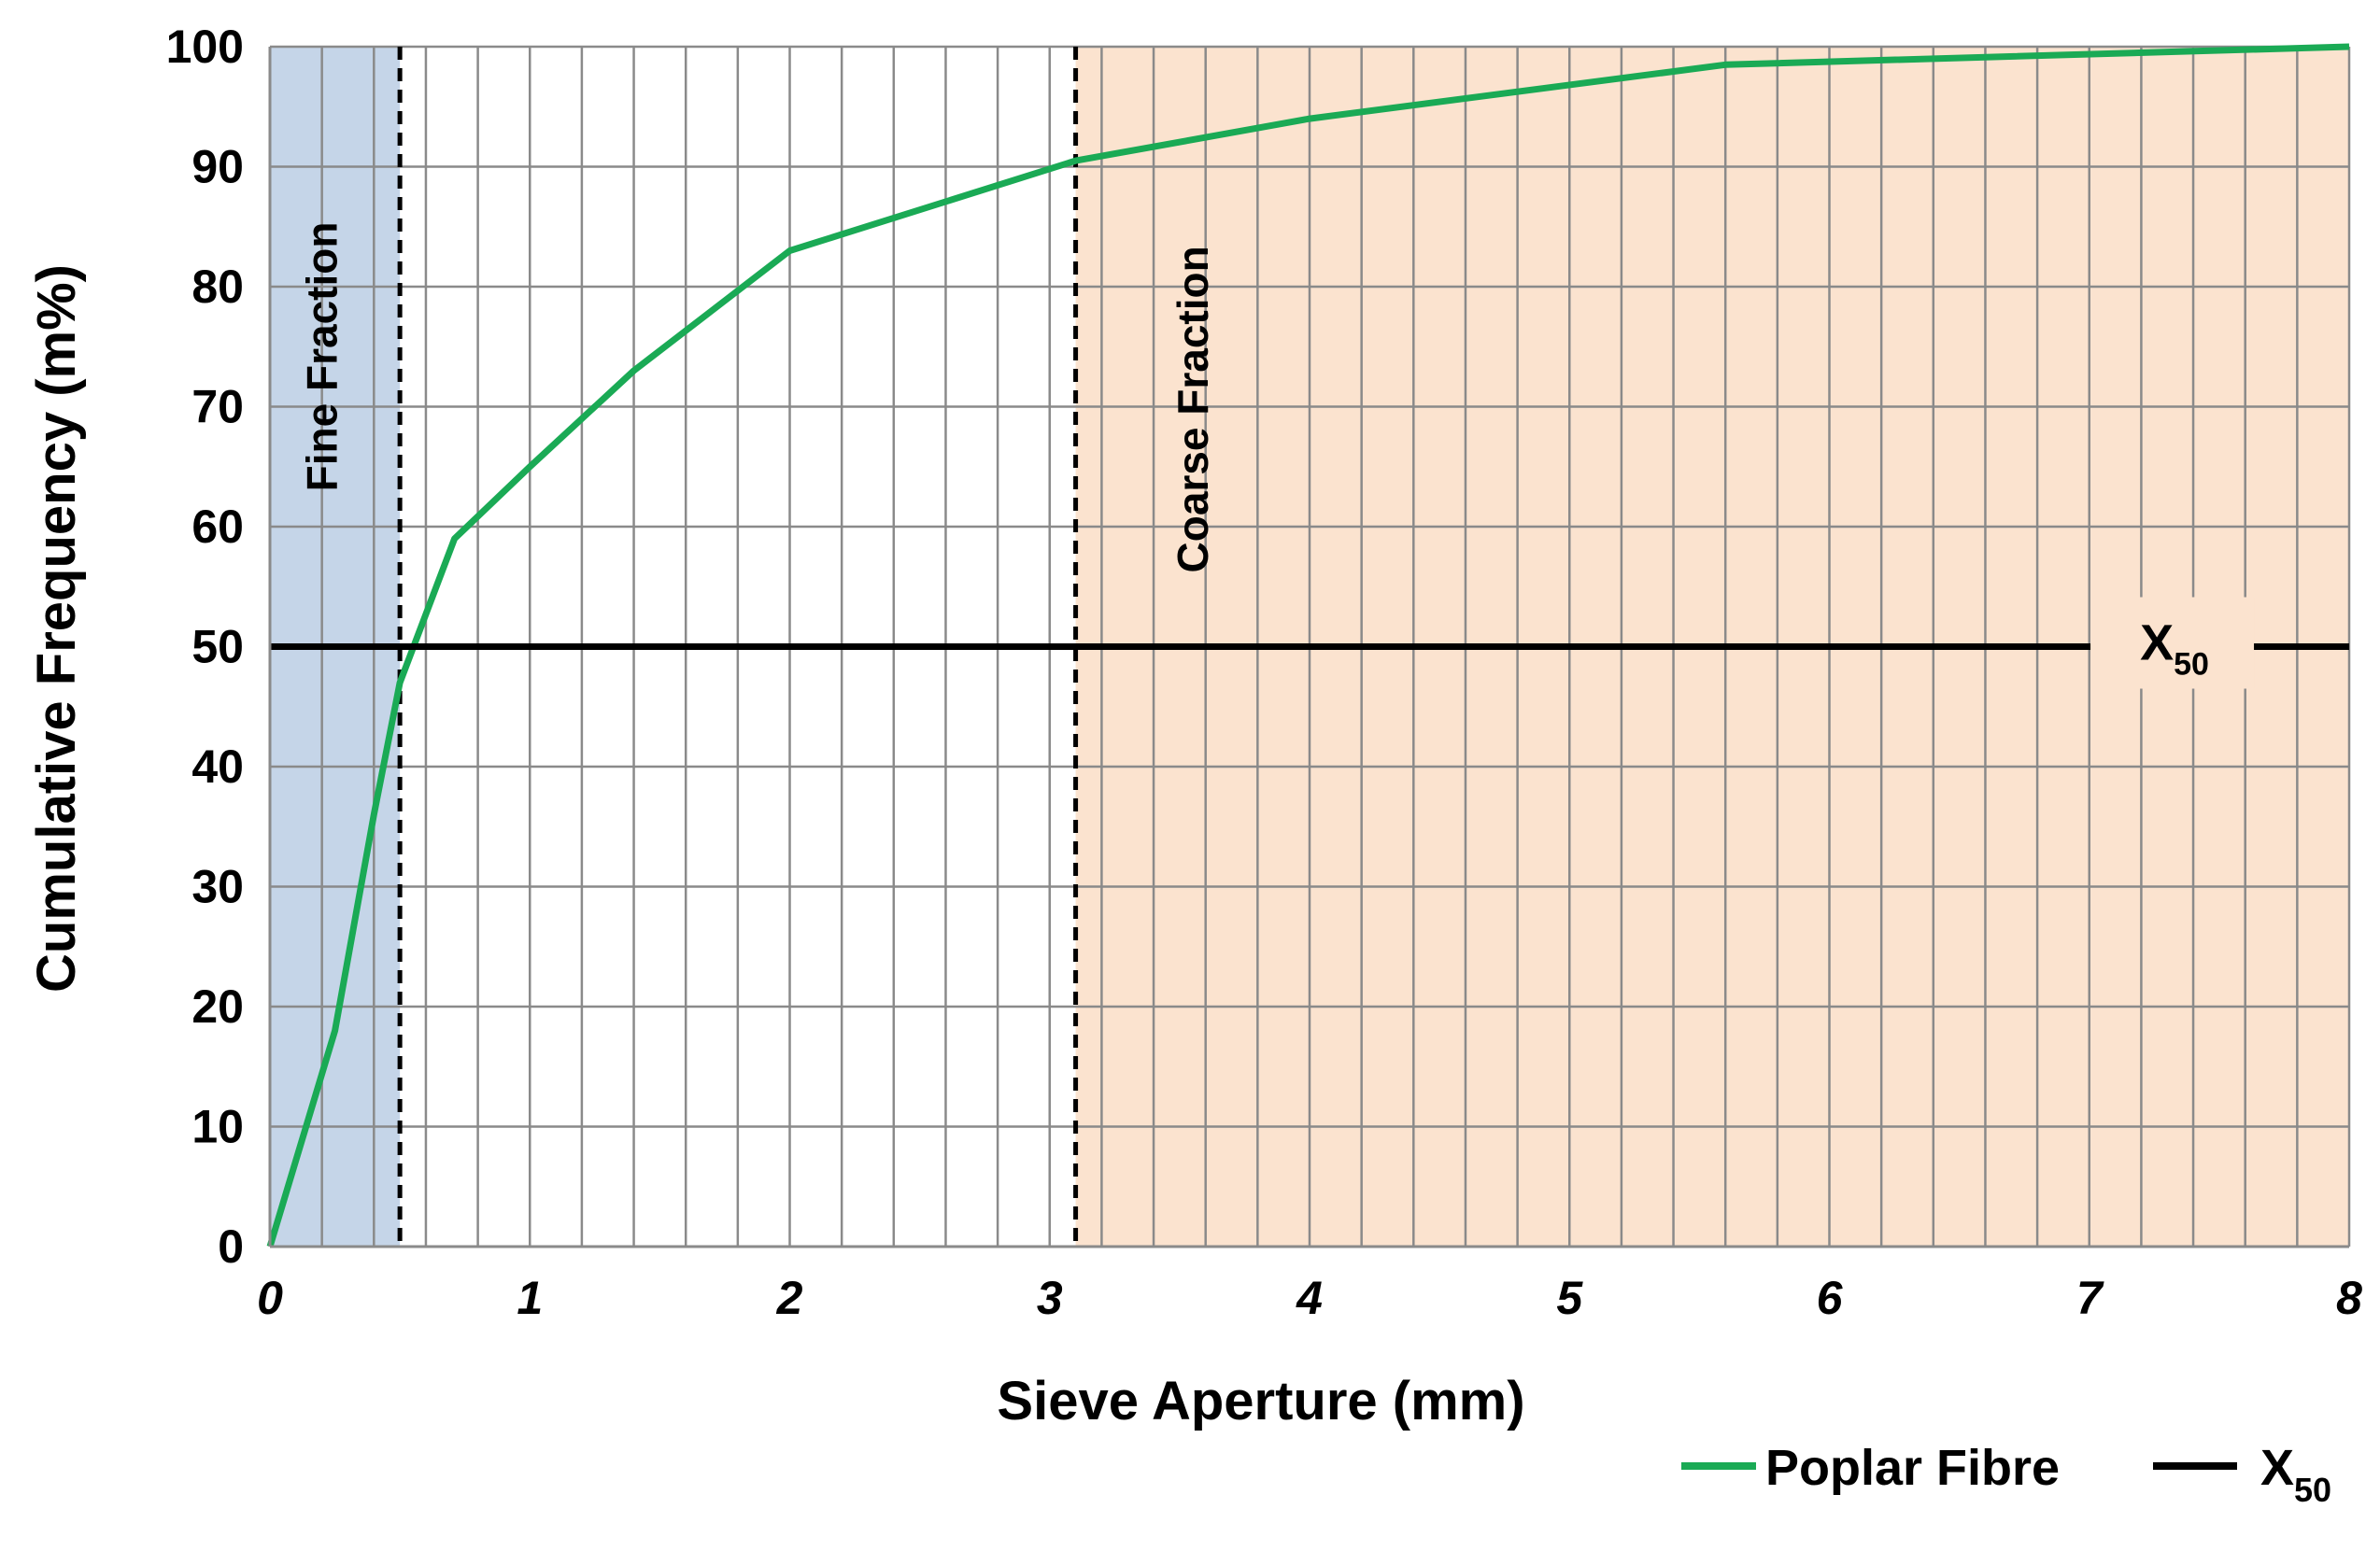 The height and width of the screenshot is (1551, 2380). What do you see at coordinates (2090, 1298) in the screenshot?
I see `x-tick-label: 7` at bounding box center [2090, 1298].